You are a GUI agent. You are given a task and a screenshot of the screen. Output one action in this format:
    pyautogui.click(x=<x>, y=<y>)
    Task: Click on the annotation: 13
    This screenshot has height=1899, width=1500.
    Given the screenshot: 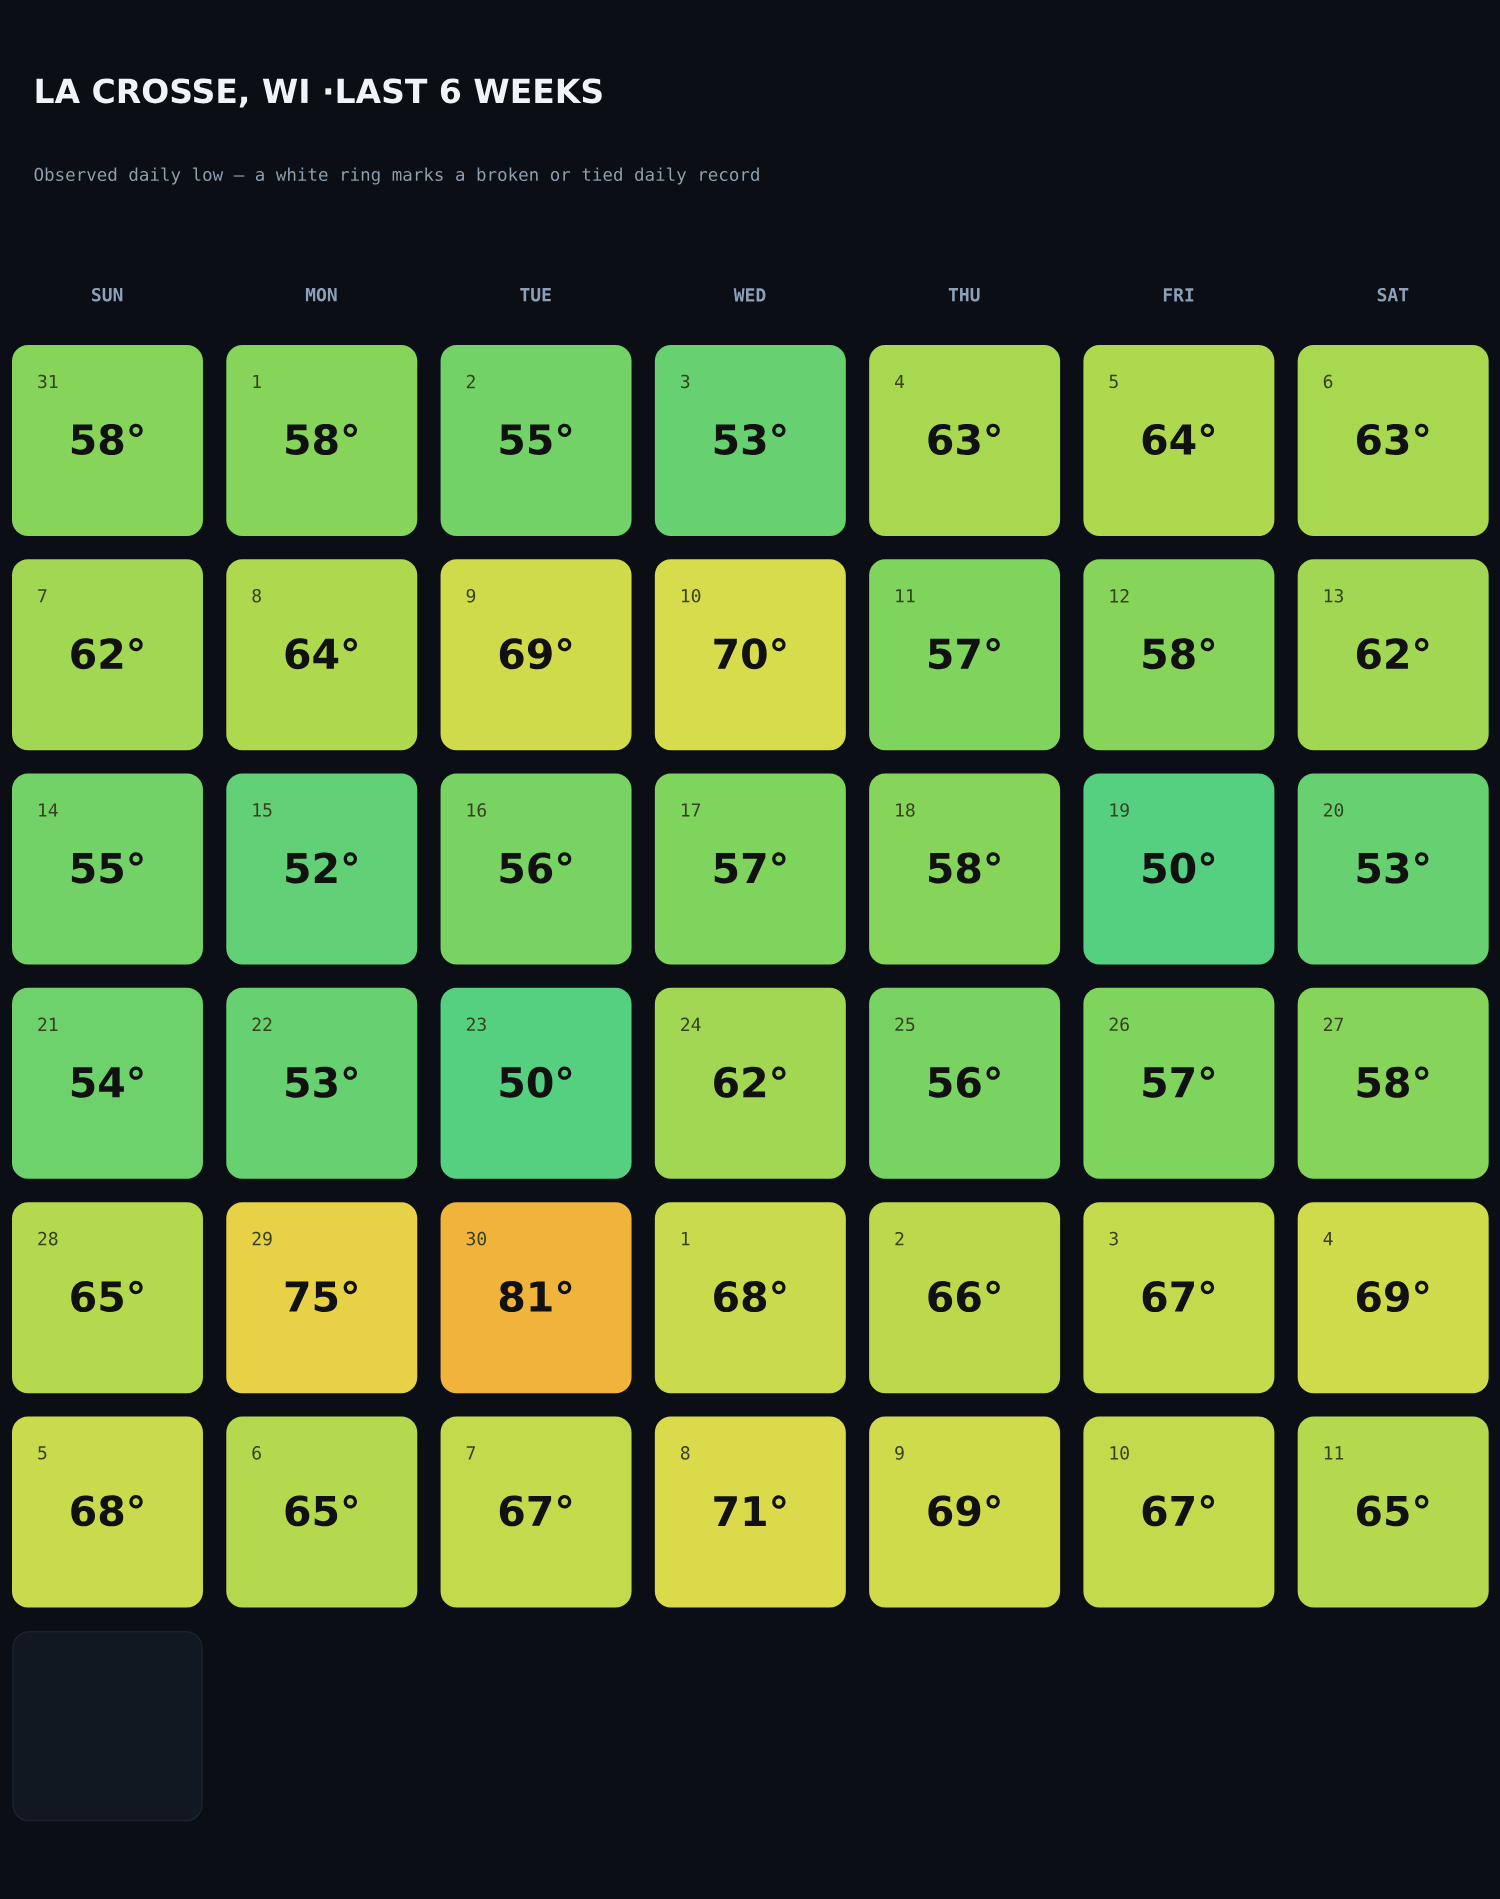 What is the action you would take?
    pyautogui.click(x=1333, y=595)
    